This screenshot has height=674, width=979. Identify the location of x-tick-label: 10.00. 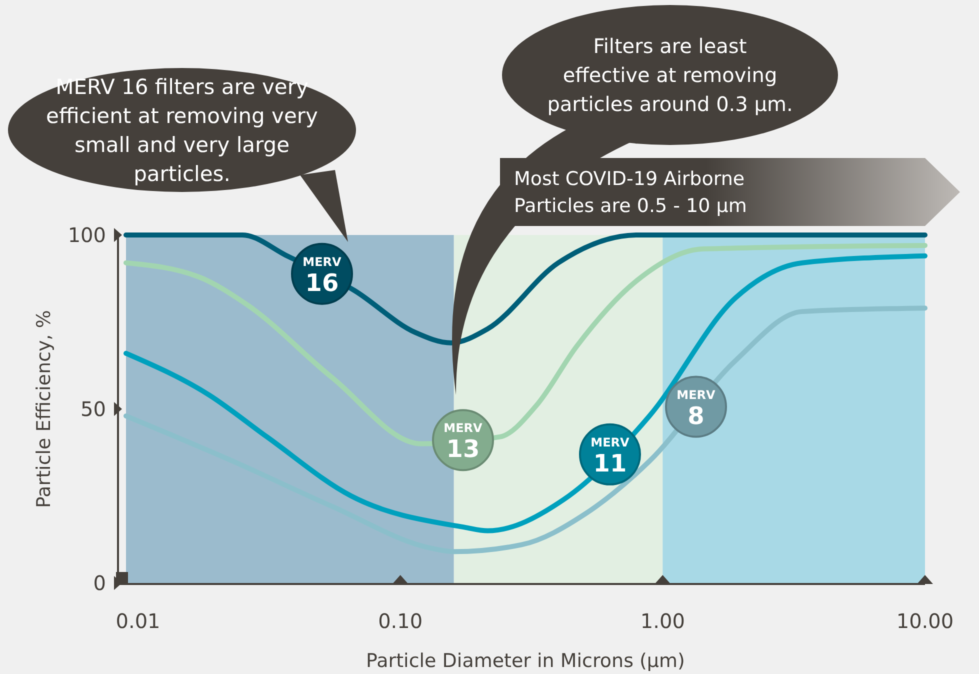
(925, 621).